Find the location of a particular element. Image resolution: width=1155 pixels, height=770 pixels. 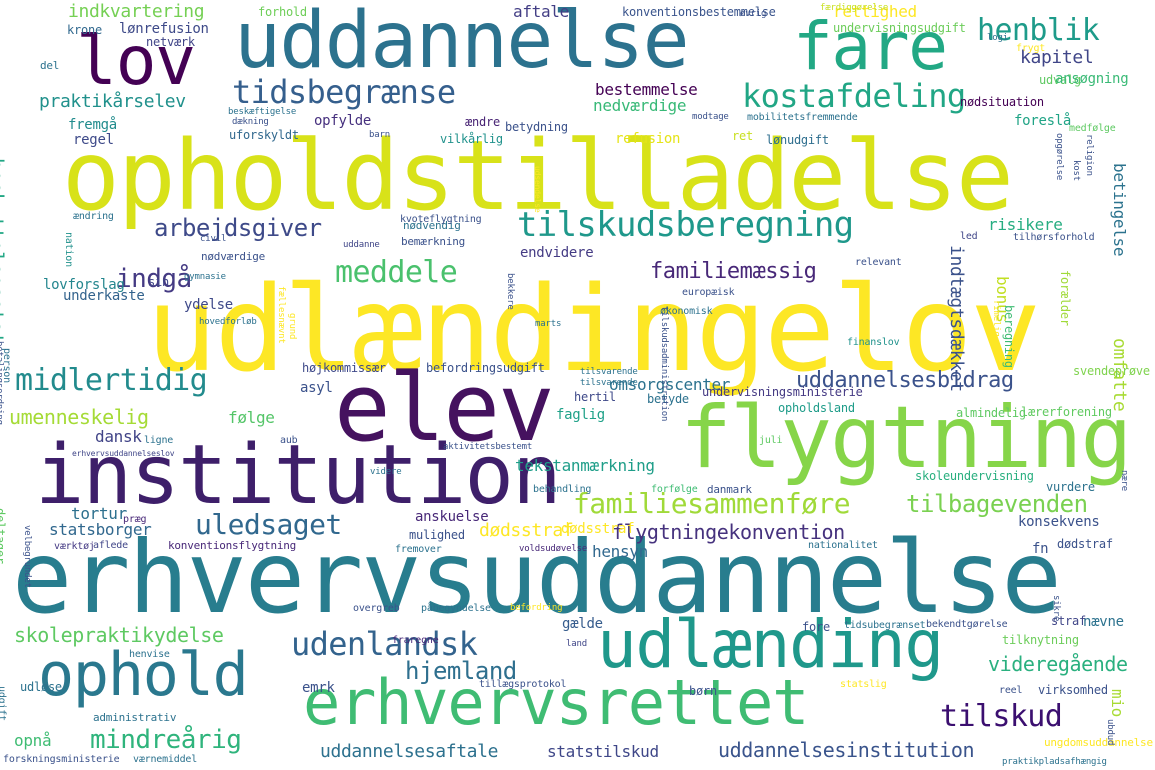

word: bestemmelse is located at coordinates (646, 89).